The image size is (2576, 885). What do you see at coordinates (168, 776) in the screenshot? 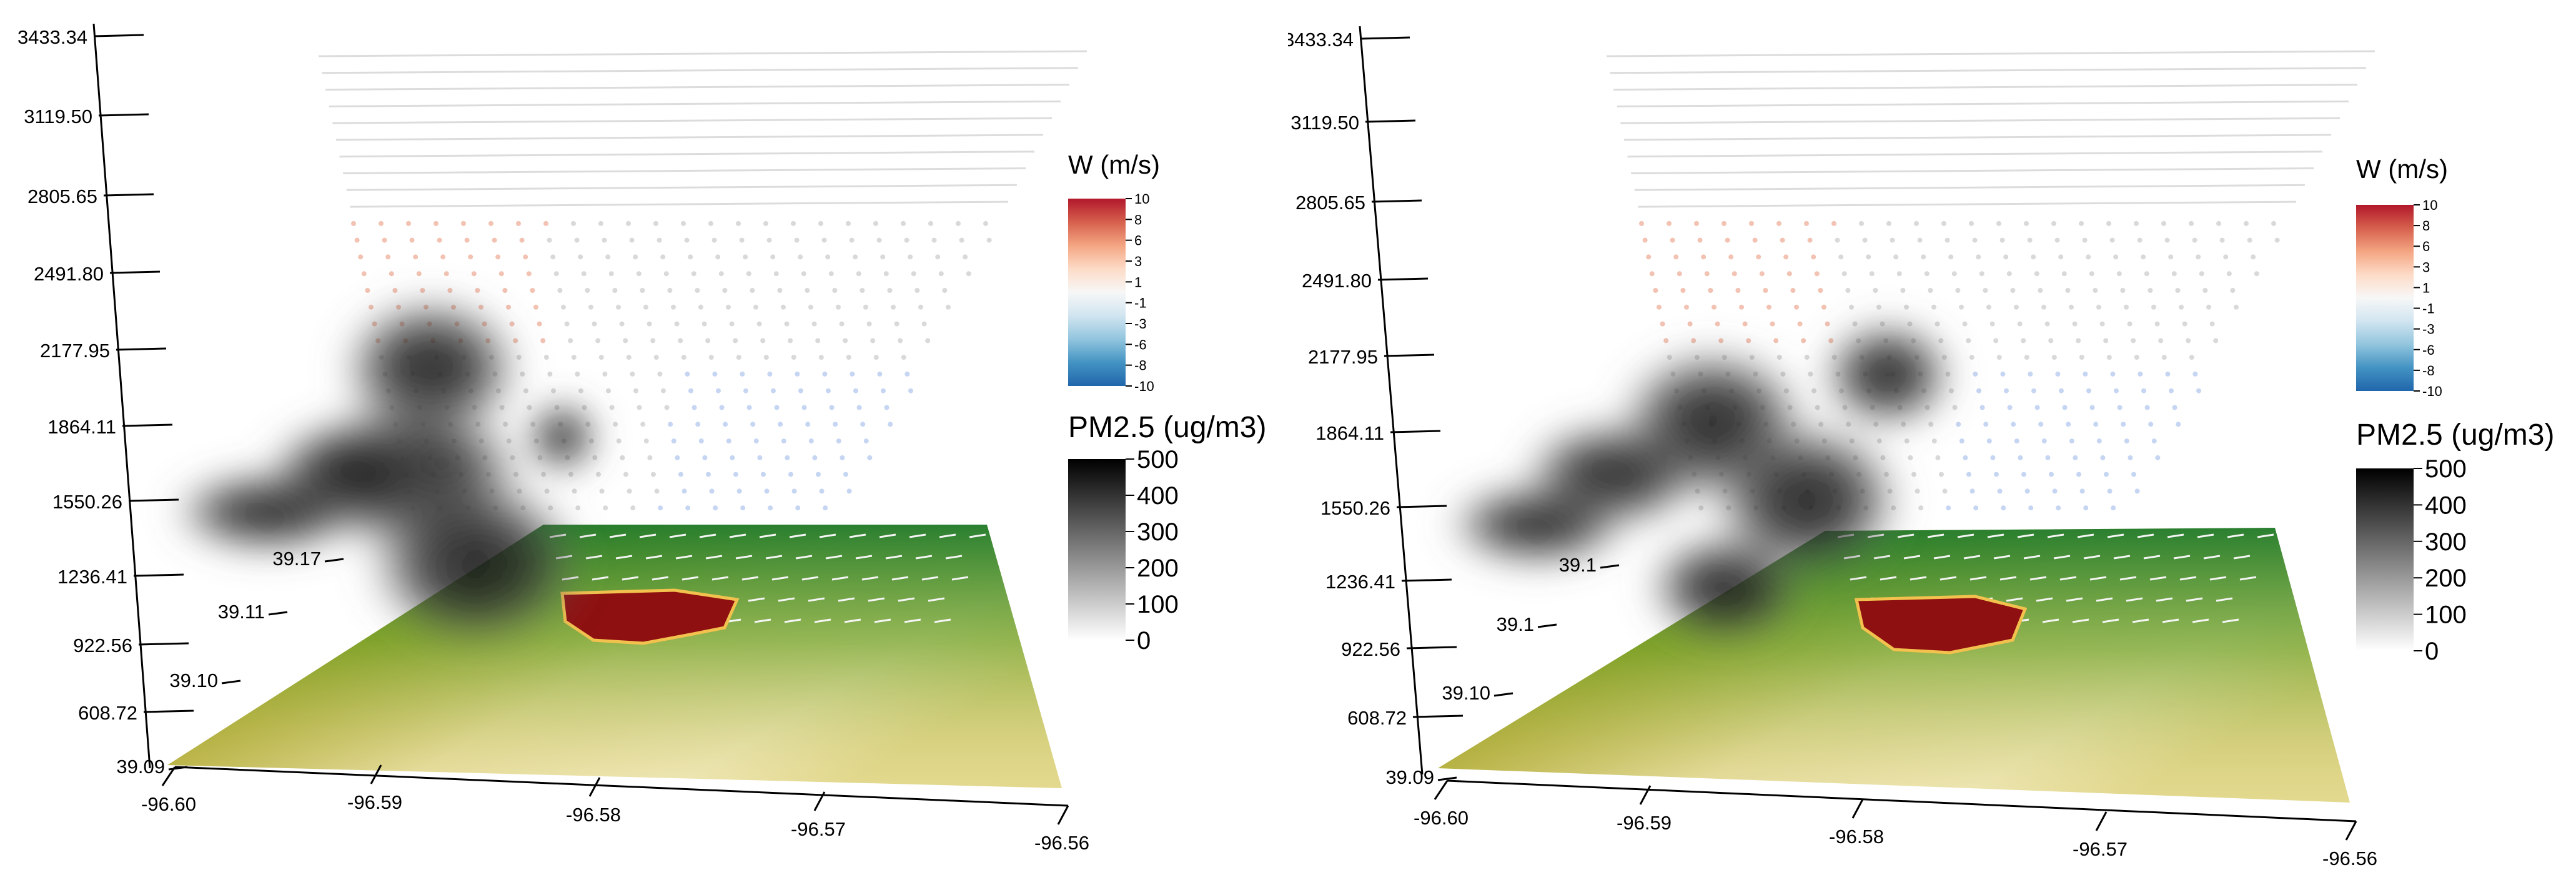
I see `x-axis-tick` at bounding box center [168, 776].